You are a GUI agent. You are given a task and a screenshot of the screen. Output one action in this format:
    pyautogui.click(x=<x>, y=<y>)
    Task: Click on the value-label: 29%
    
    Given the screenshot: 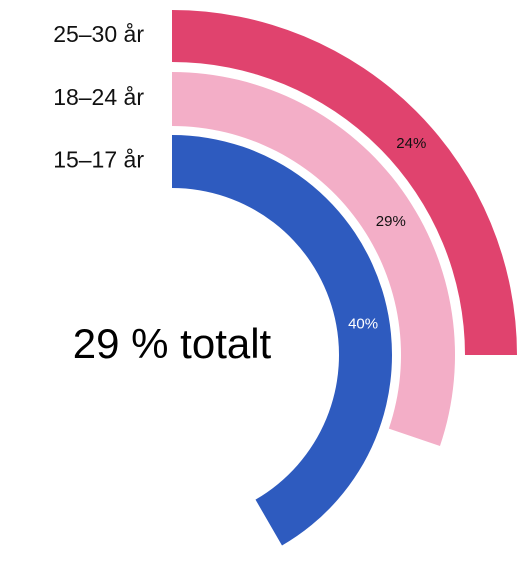 What is the action you would take?
    pyautogui.click(x=391, y=221)
    